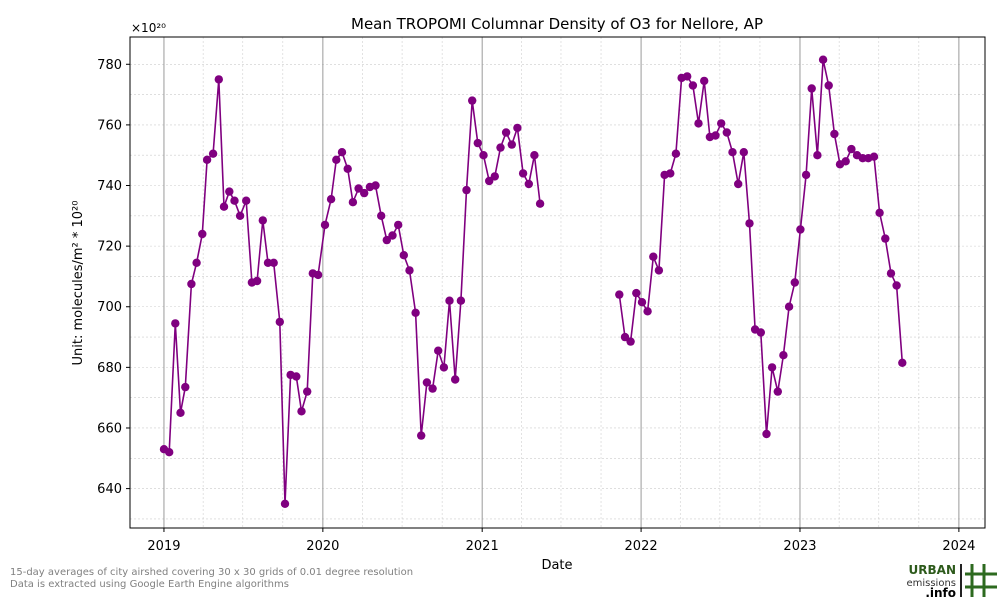 The width and height of the screenshot is (1000, 600). I want to click on y-axis-offset-label: ×10²⁰, so click(148, 28).